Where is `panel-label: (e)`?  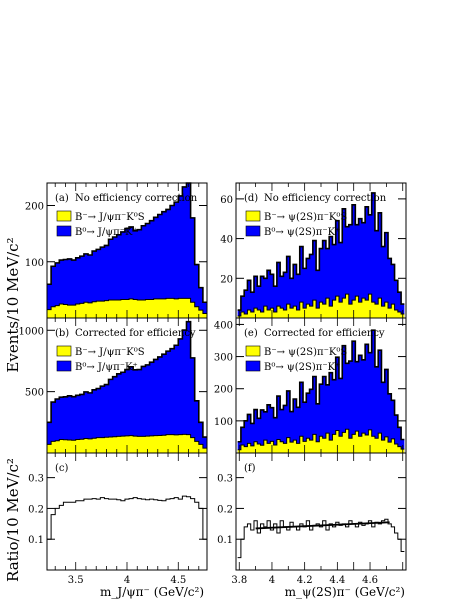 panel-label: (e) is located at coordinates (251, 333).